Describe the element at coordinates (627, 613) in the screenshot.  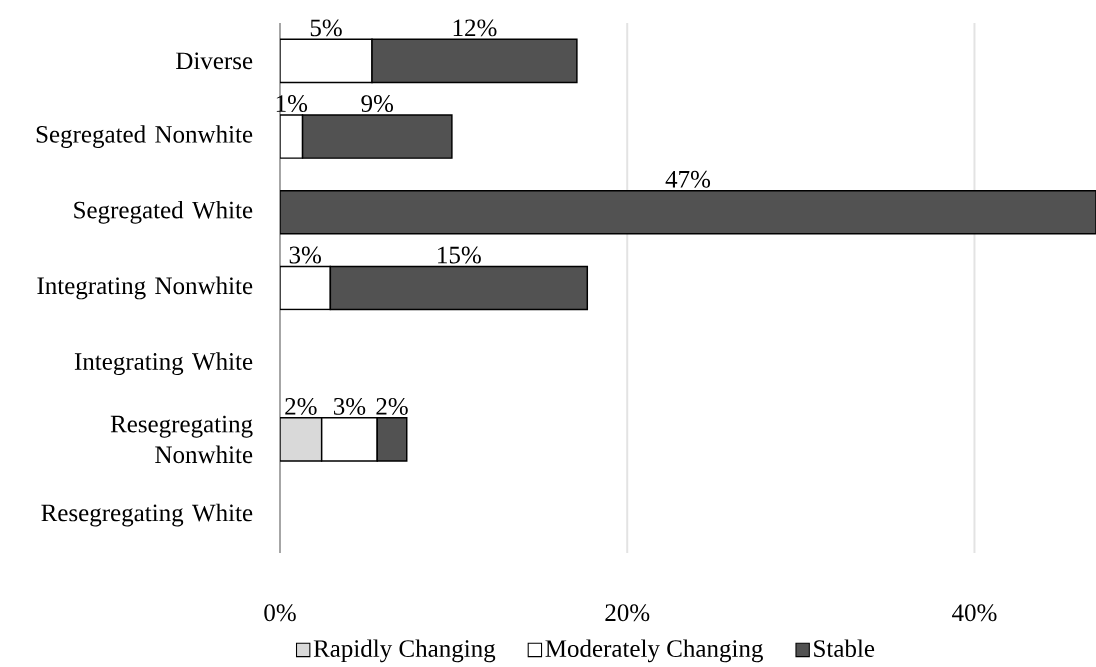
I see `x-tick-label: 20%` at that location.